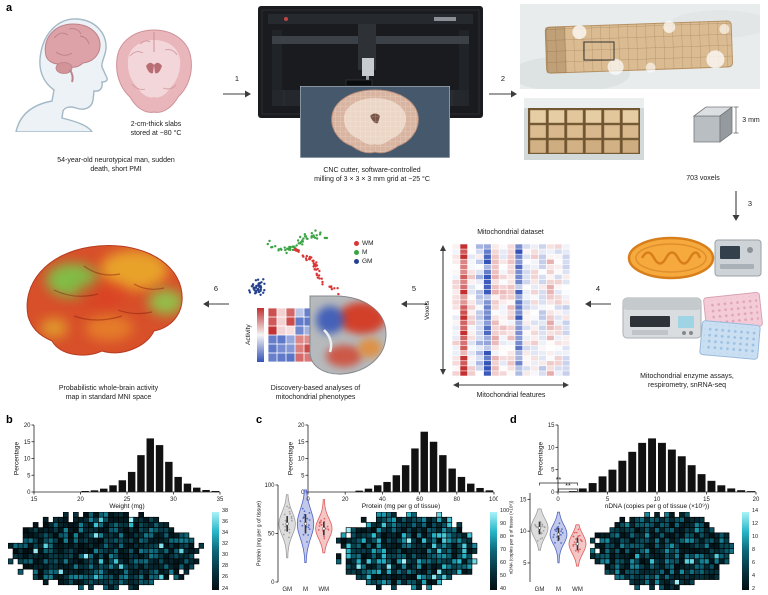  I want to click on svg-text: 35, so click(220, 500).